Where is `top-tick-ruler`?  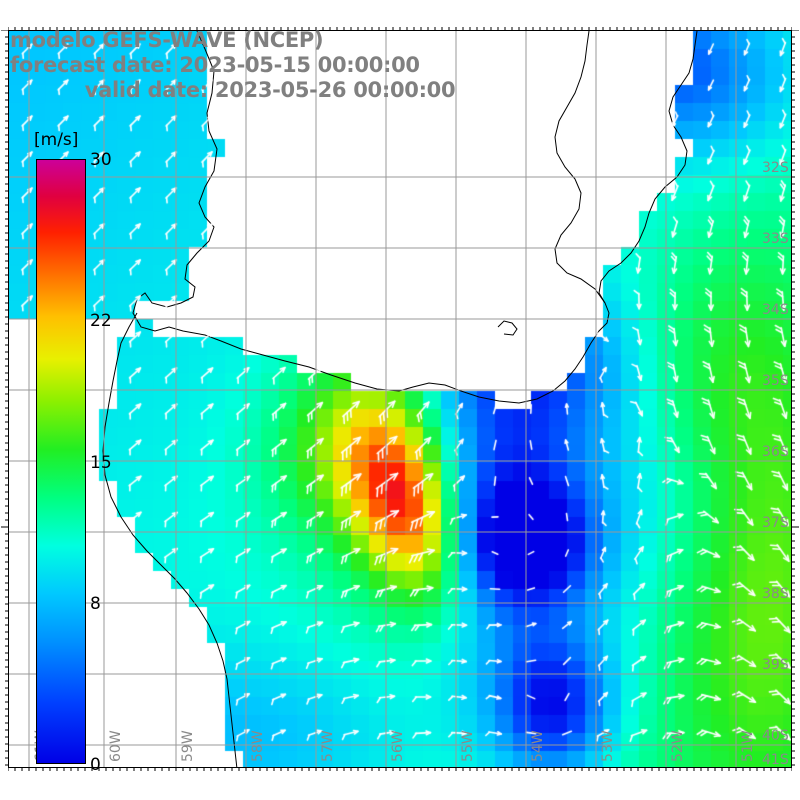
top-tick-ruler is located at coordinates (400, 29).